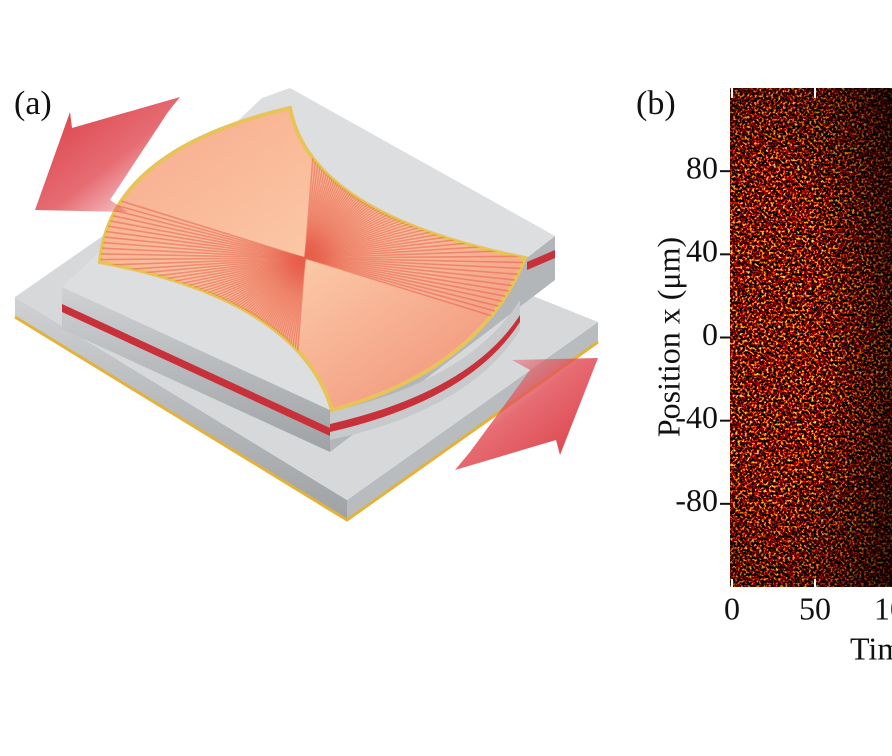 This screenshot has height=756, width=892. I want to click on panel-label: (a), so click(33, 103).